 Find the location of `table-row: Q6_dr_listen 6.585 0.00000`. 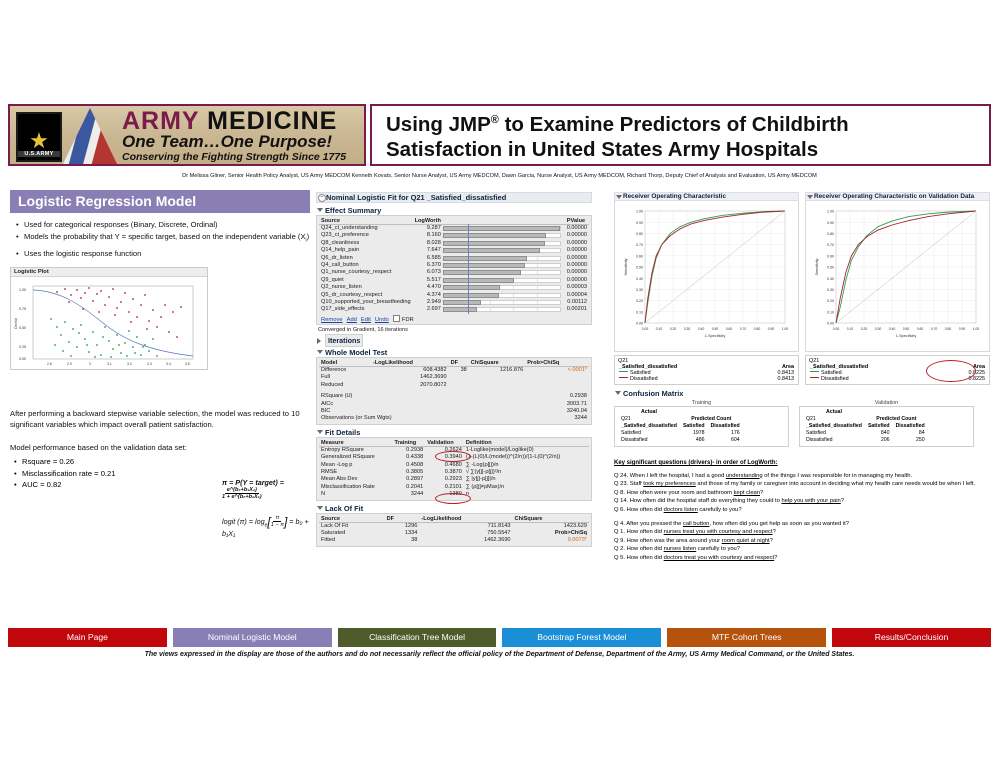

table-row: Q6_dr_listen 6.585 0.00000 is located at coordinates (454, 258).